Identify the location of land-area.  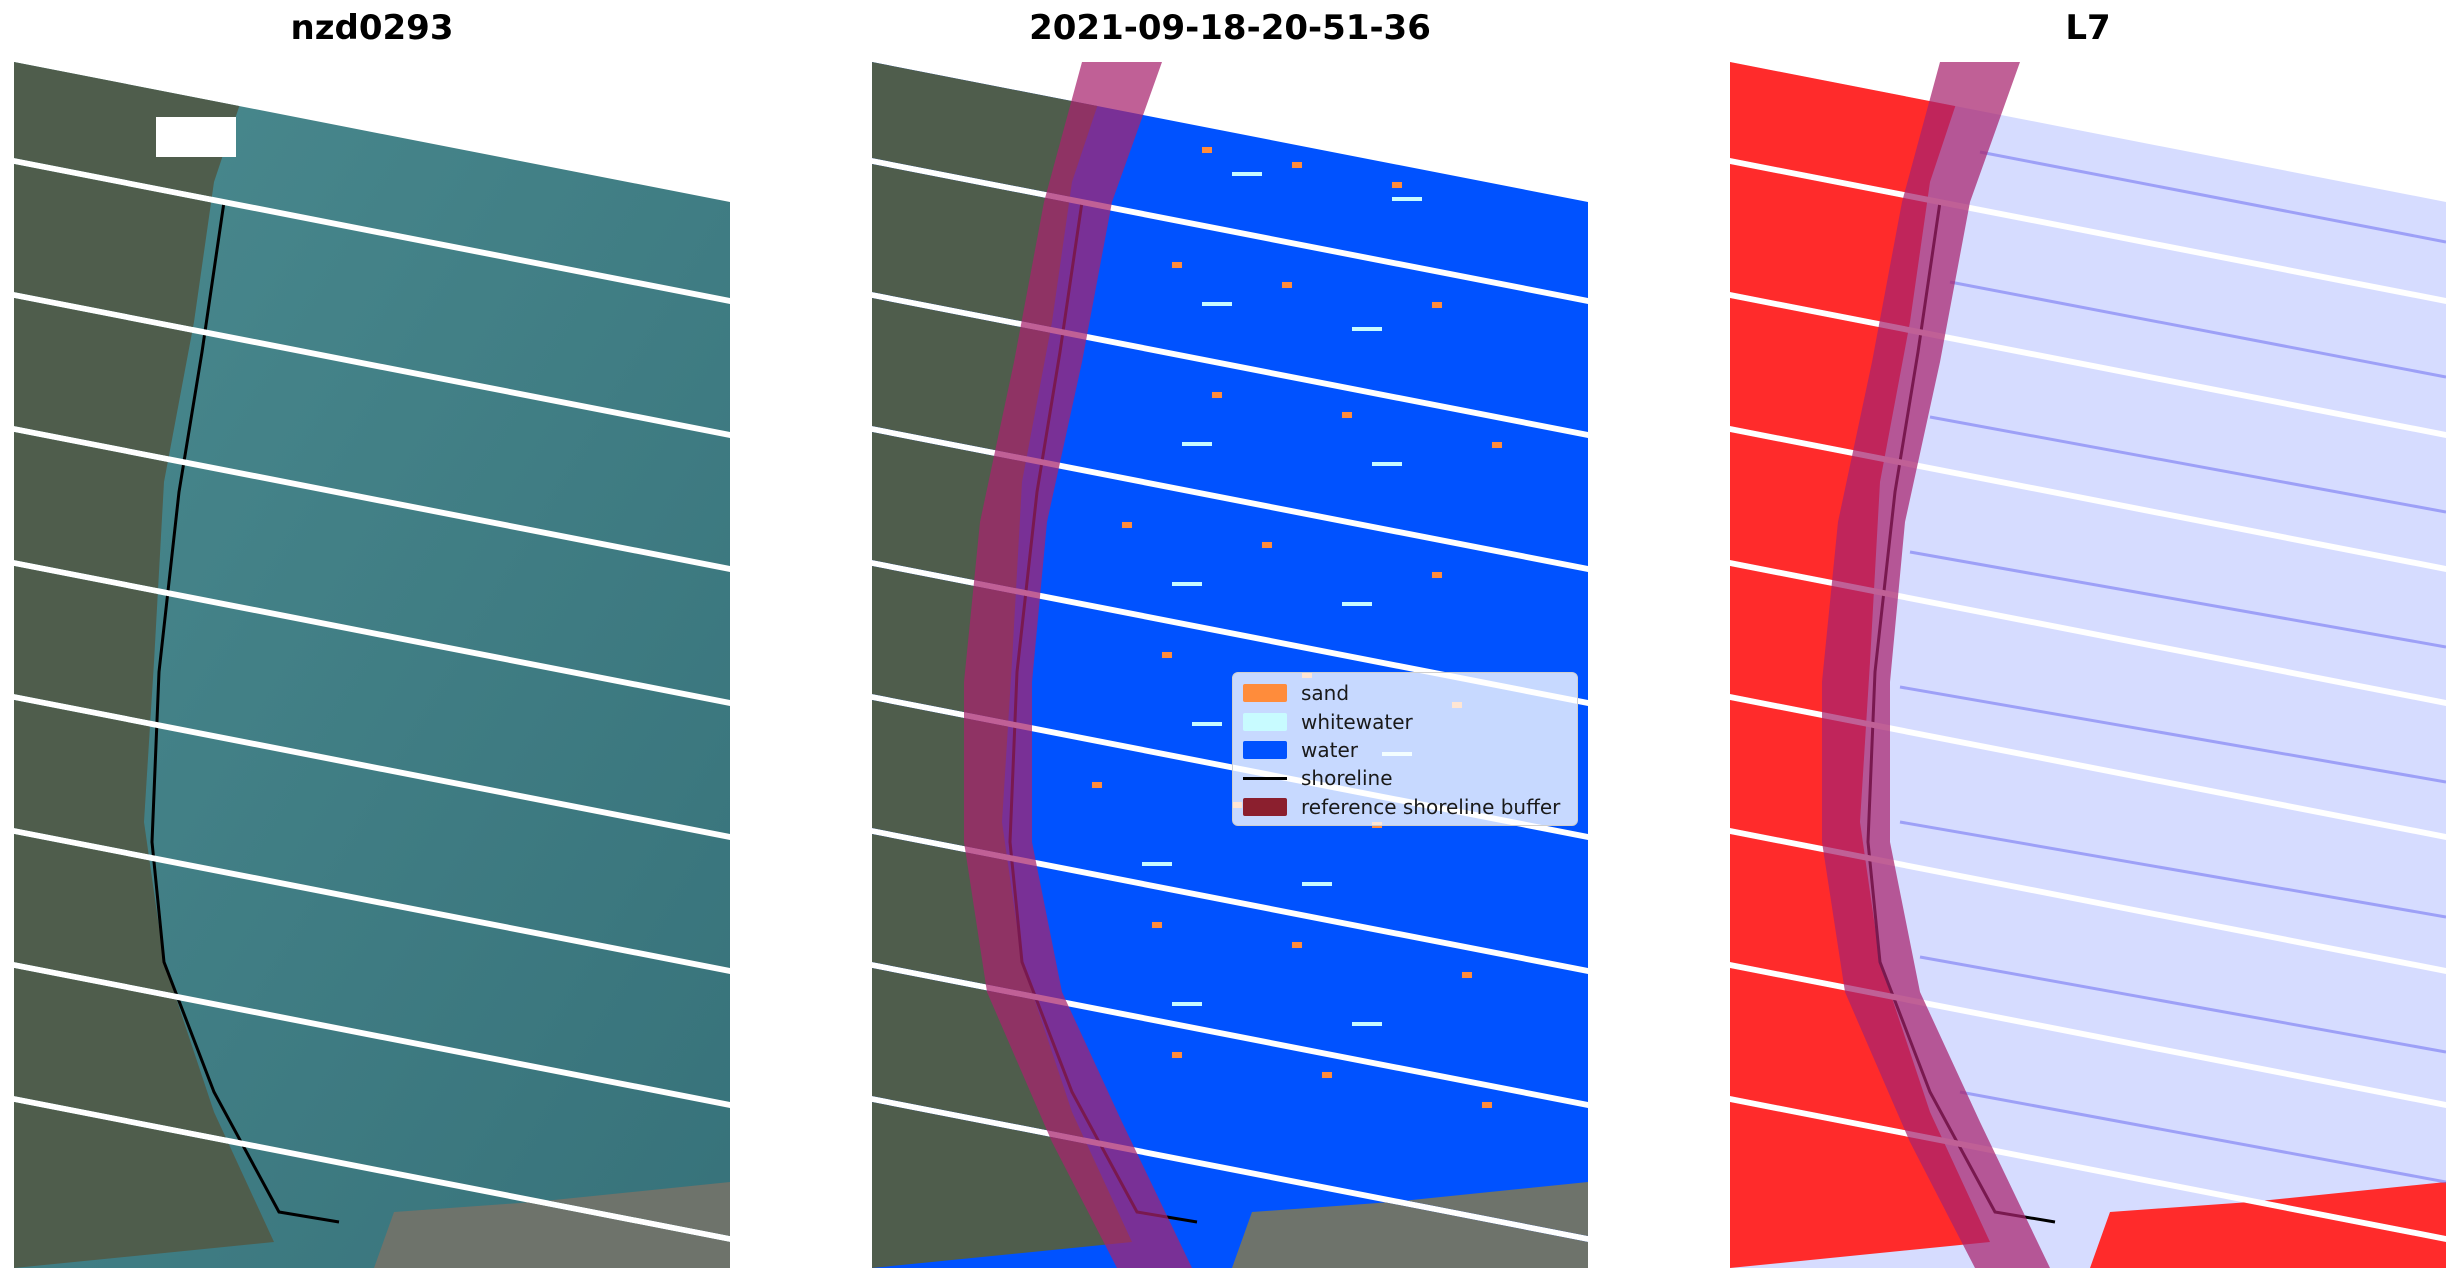
(144, 665).